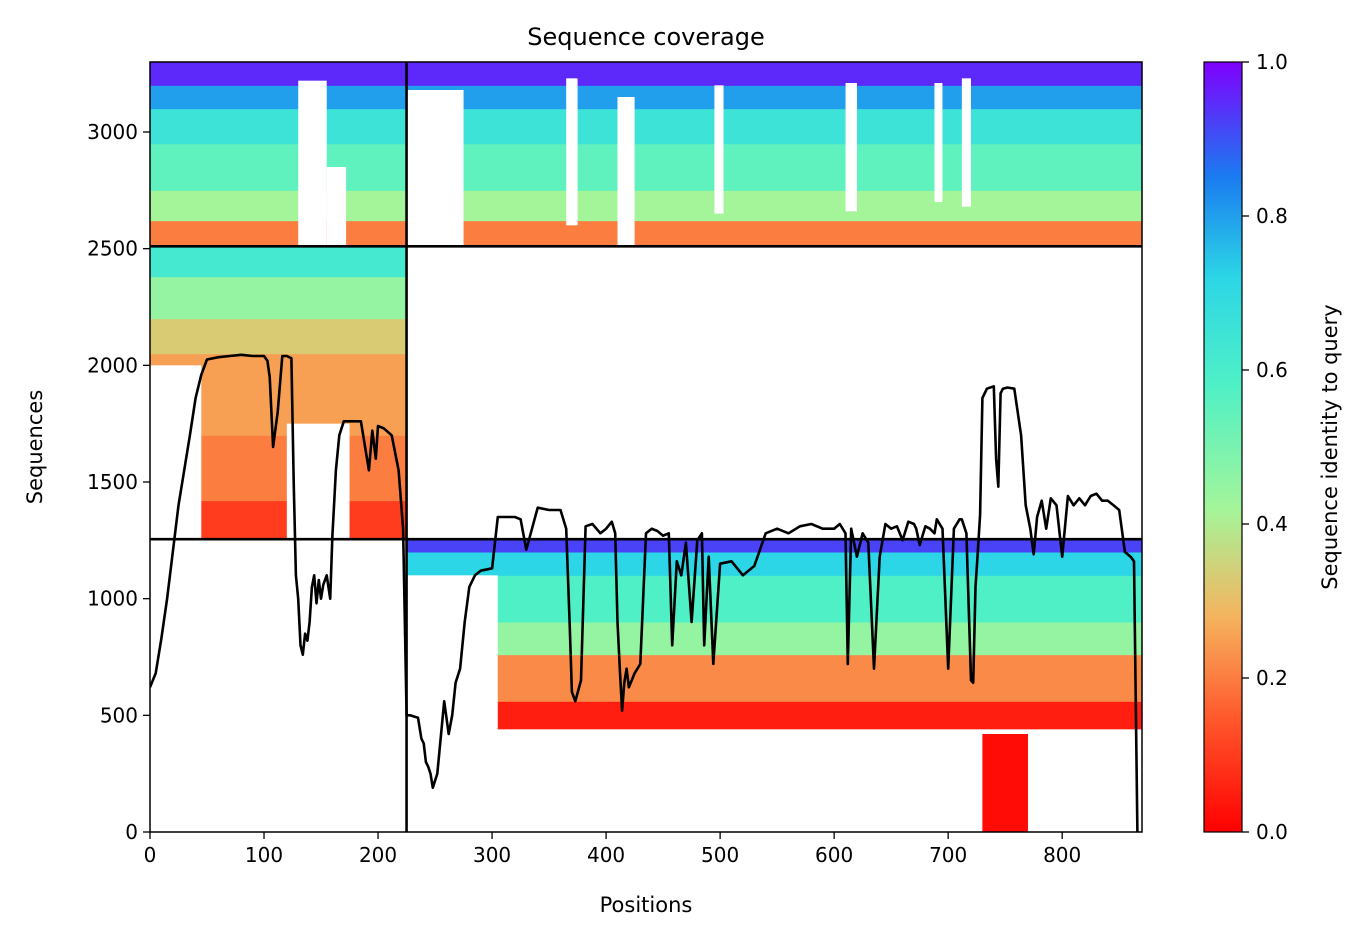 This screenshot has height=939, width=1364. Describe the element at coordinates (264, 855) in the screenshot. I see `x-tick-label: 100` at that location.